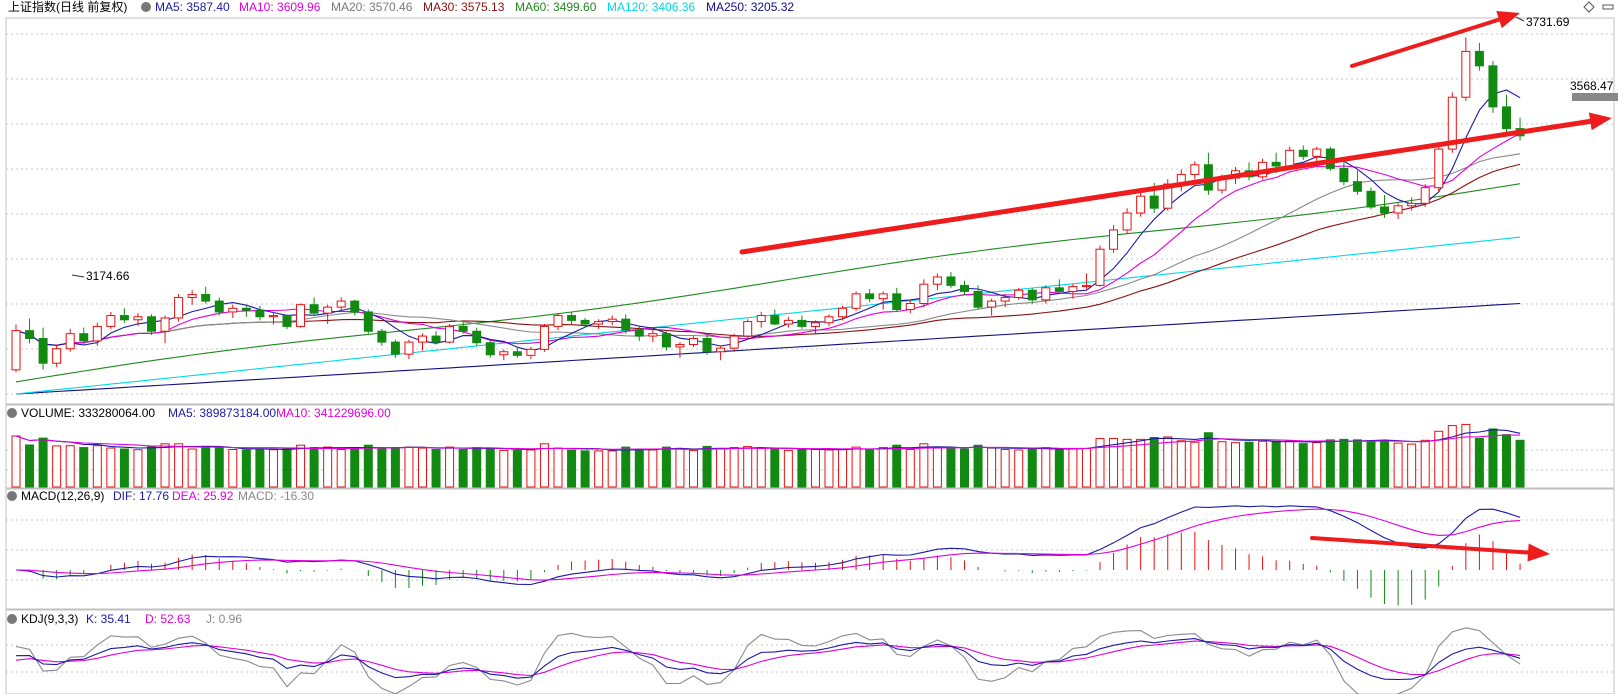 The image size is (1620, 694). Describe the element at coordinates (12, 413) in the screenshot. I see `volume-dropdown-icon` at that location.